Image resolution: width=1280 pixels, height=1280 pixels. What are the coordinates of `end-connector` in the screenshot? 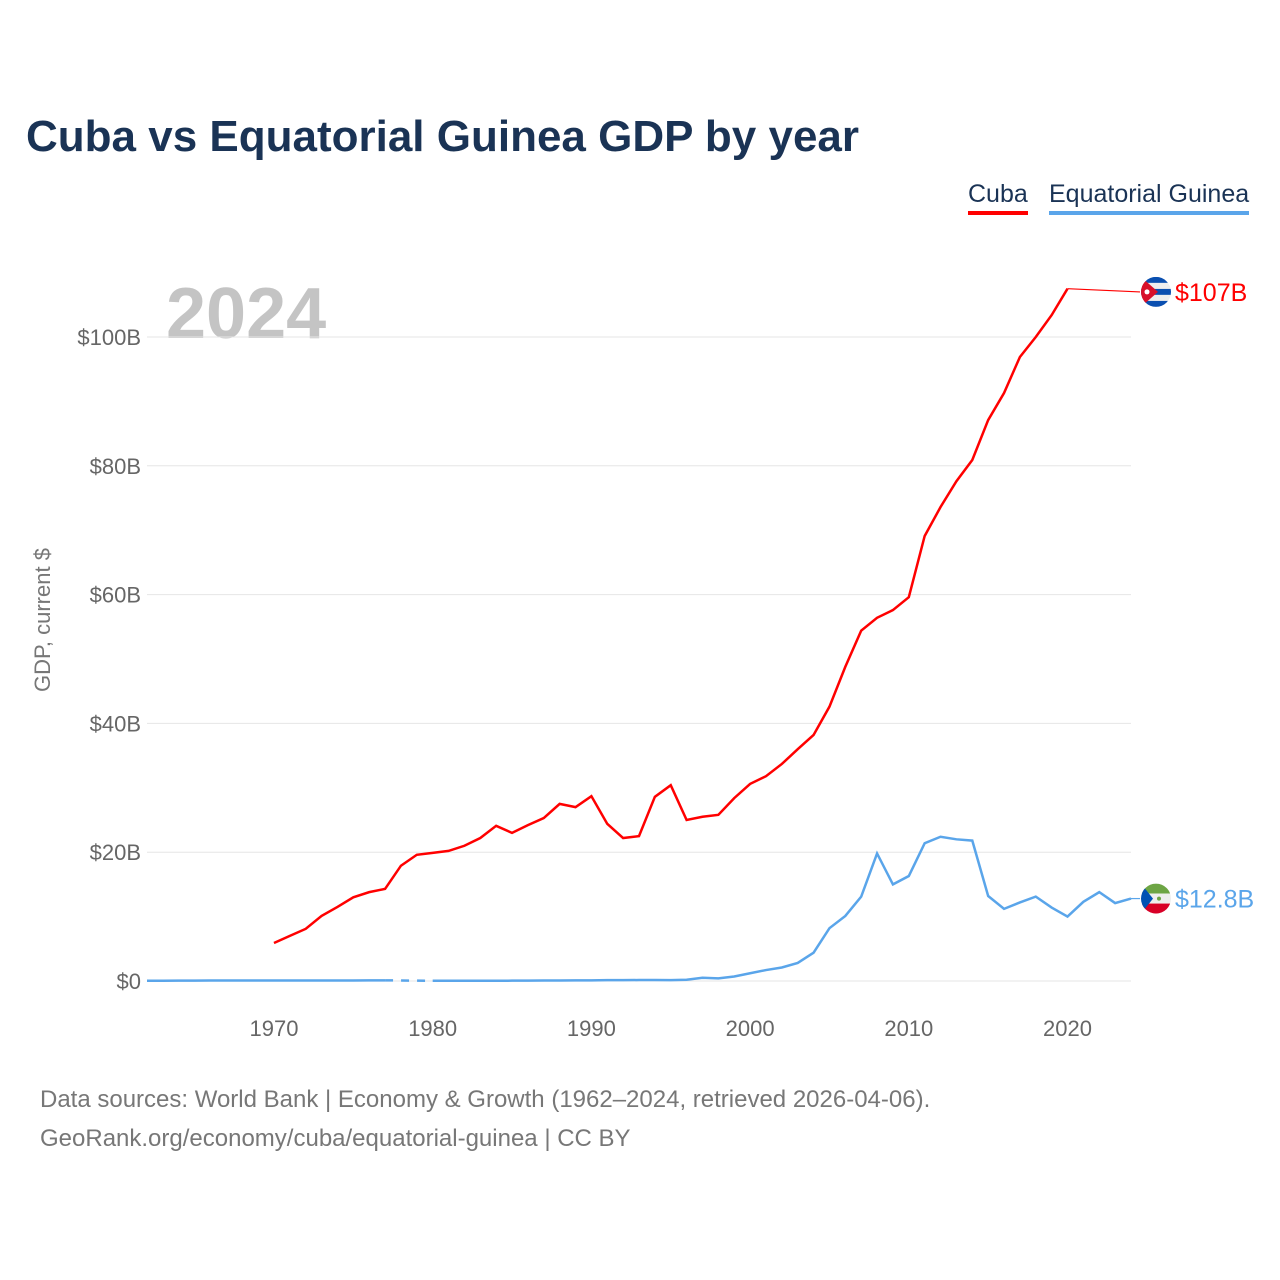 It's located at (1104, 290).